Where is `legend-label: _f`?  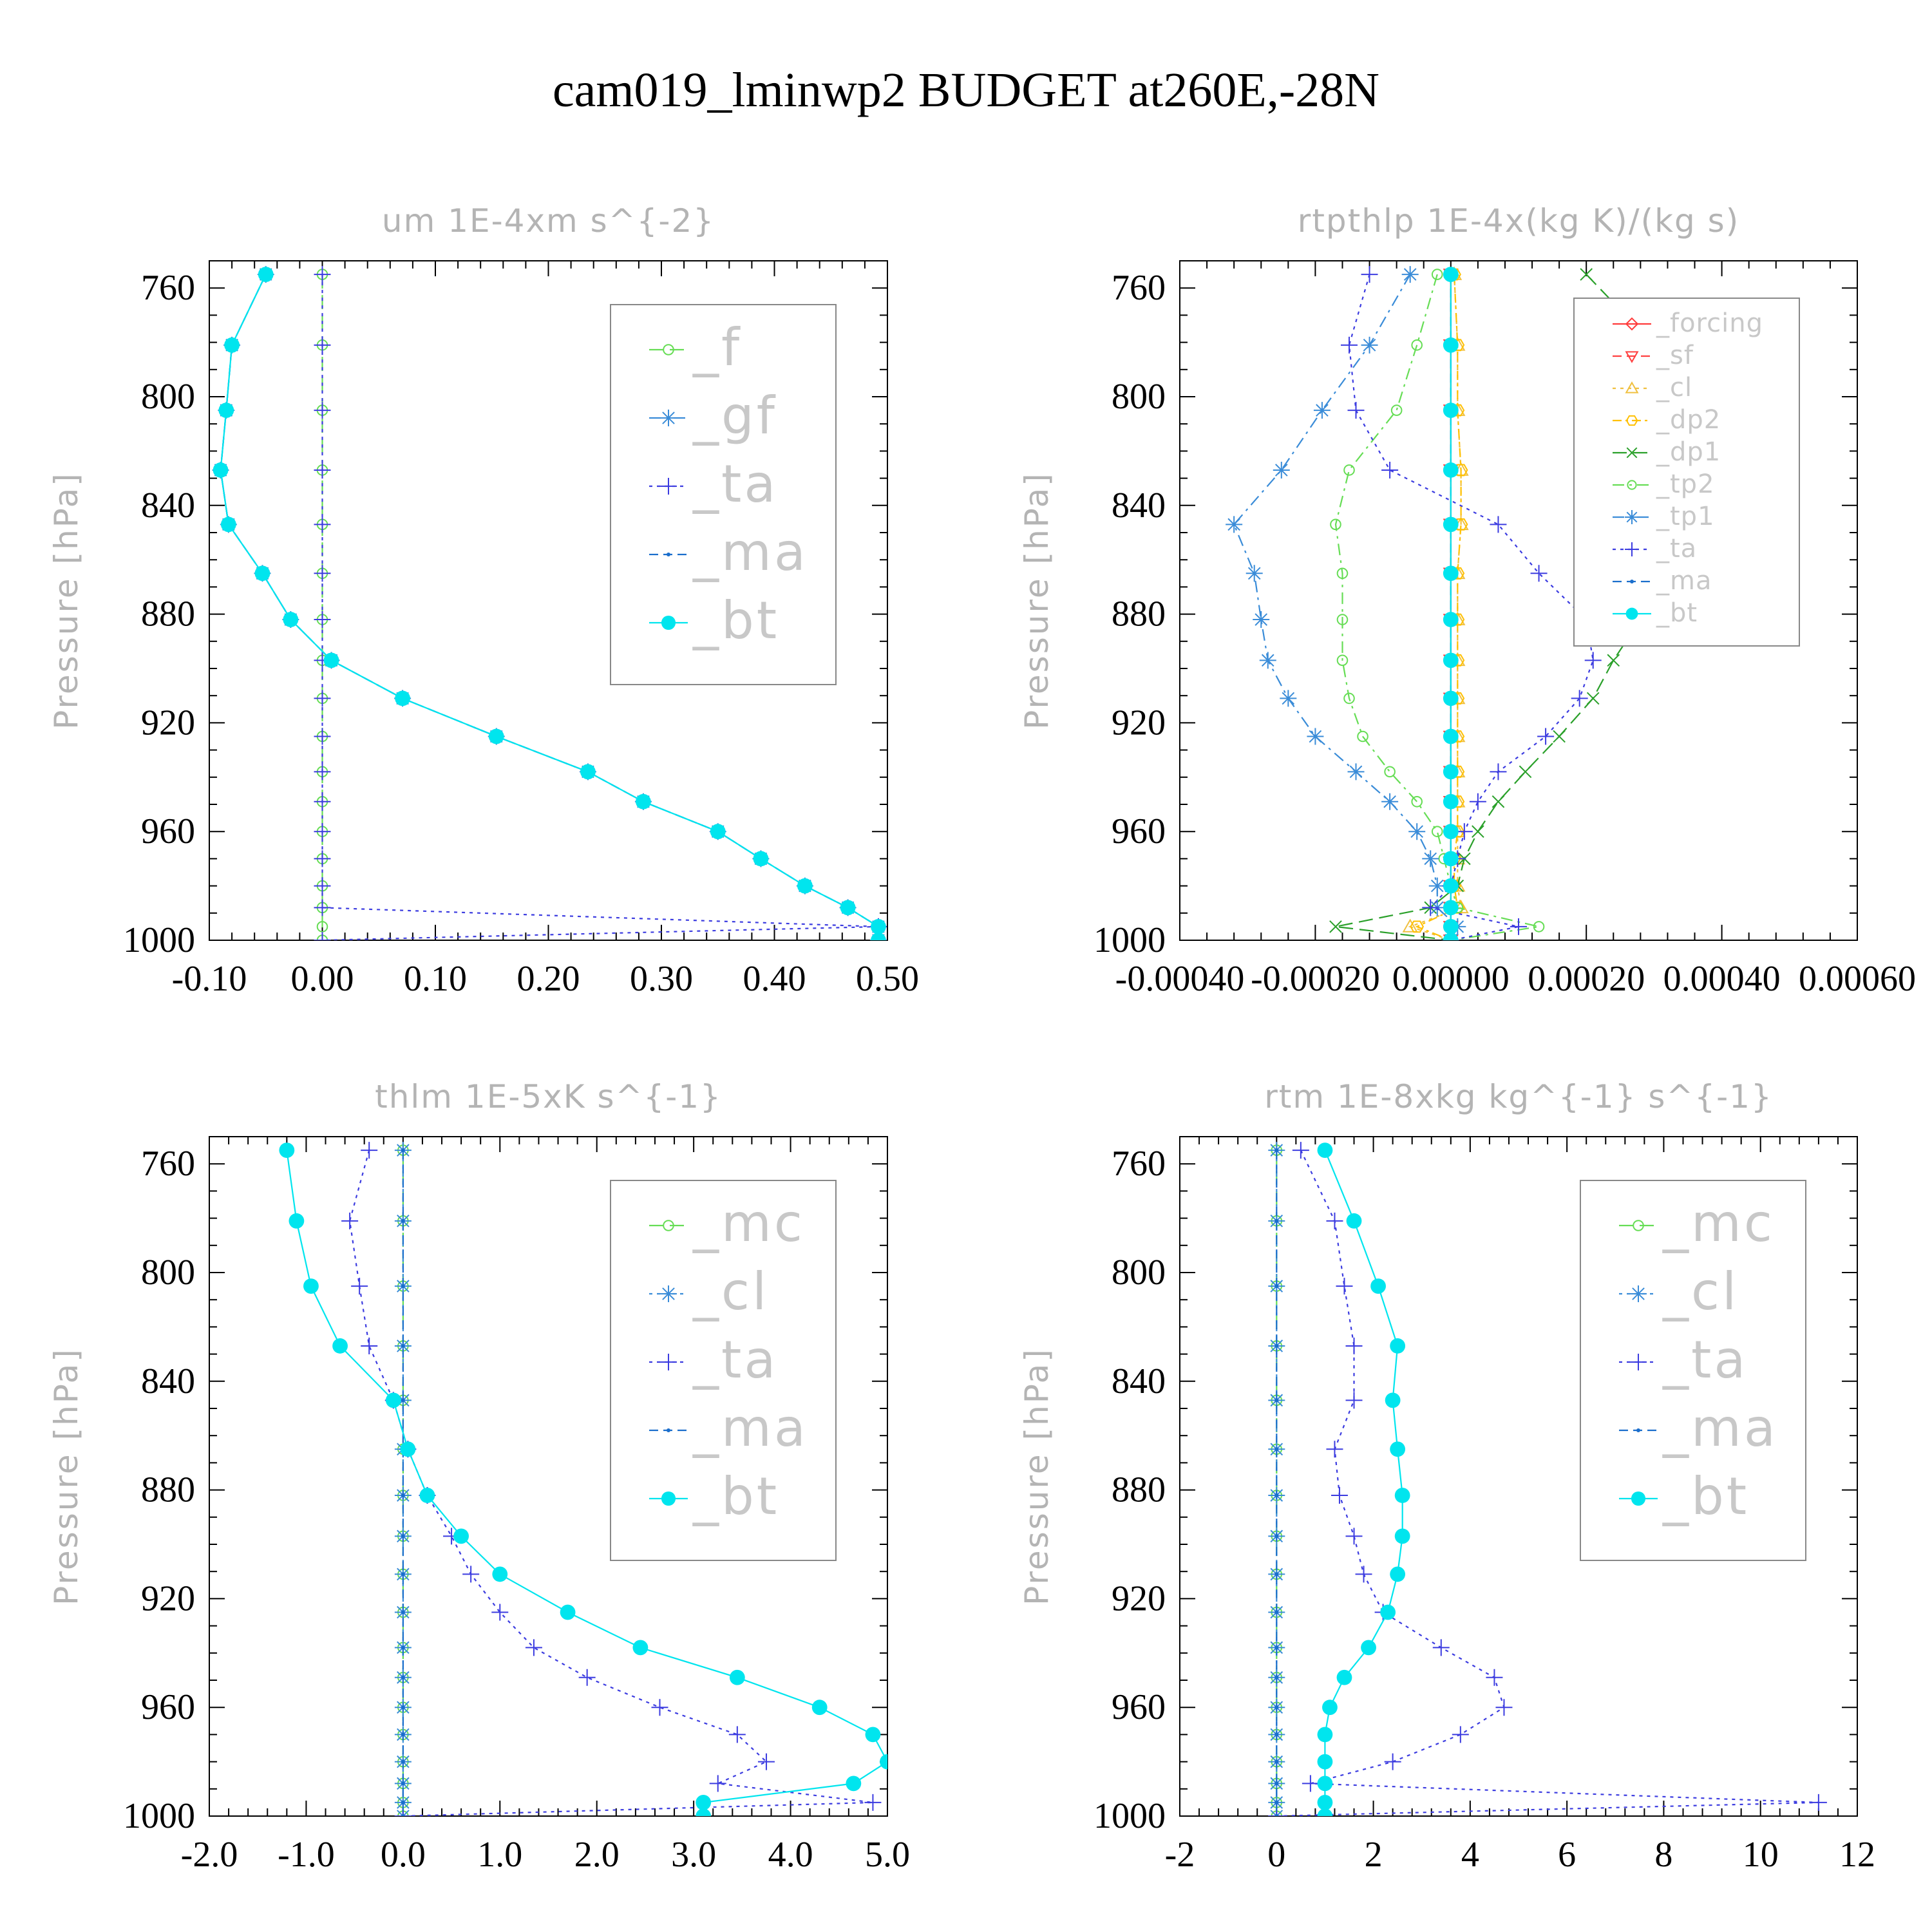 legend-label: _f is located at coordinates (717, 347).